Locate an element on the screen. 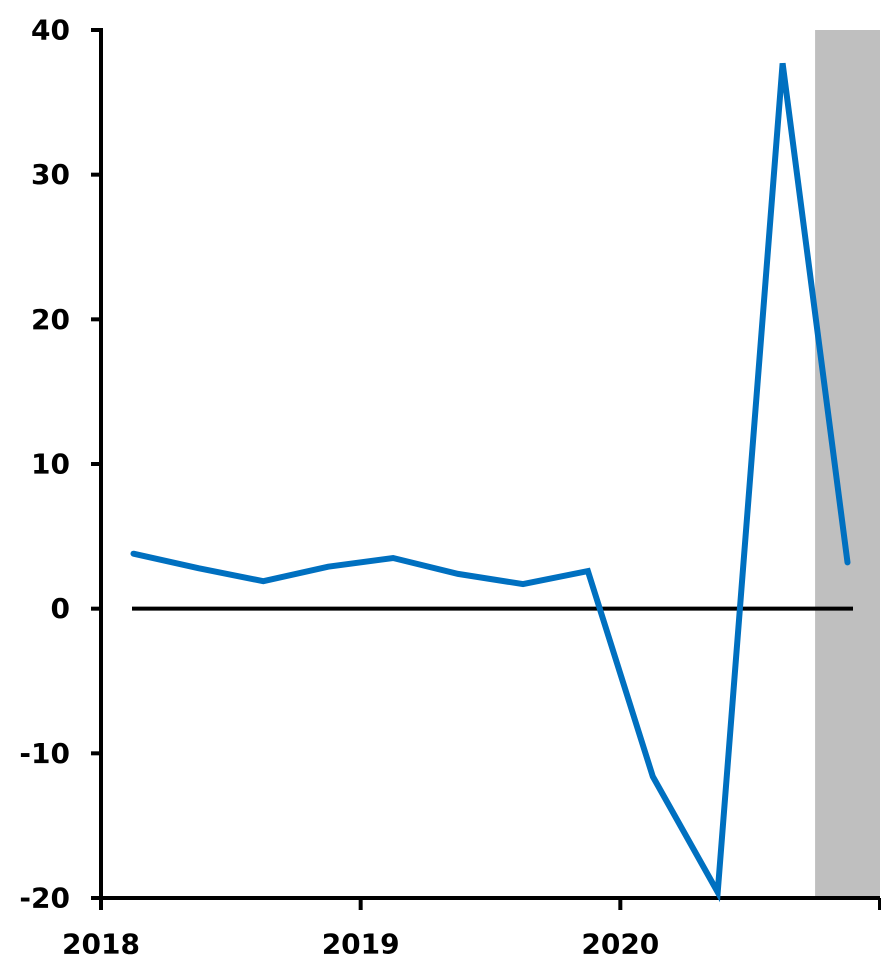 The image size is (881, 961). shaded-forecast-region is located at coordinates (847, 464).